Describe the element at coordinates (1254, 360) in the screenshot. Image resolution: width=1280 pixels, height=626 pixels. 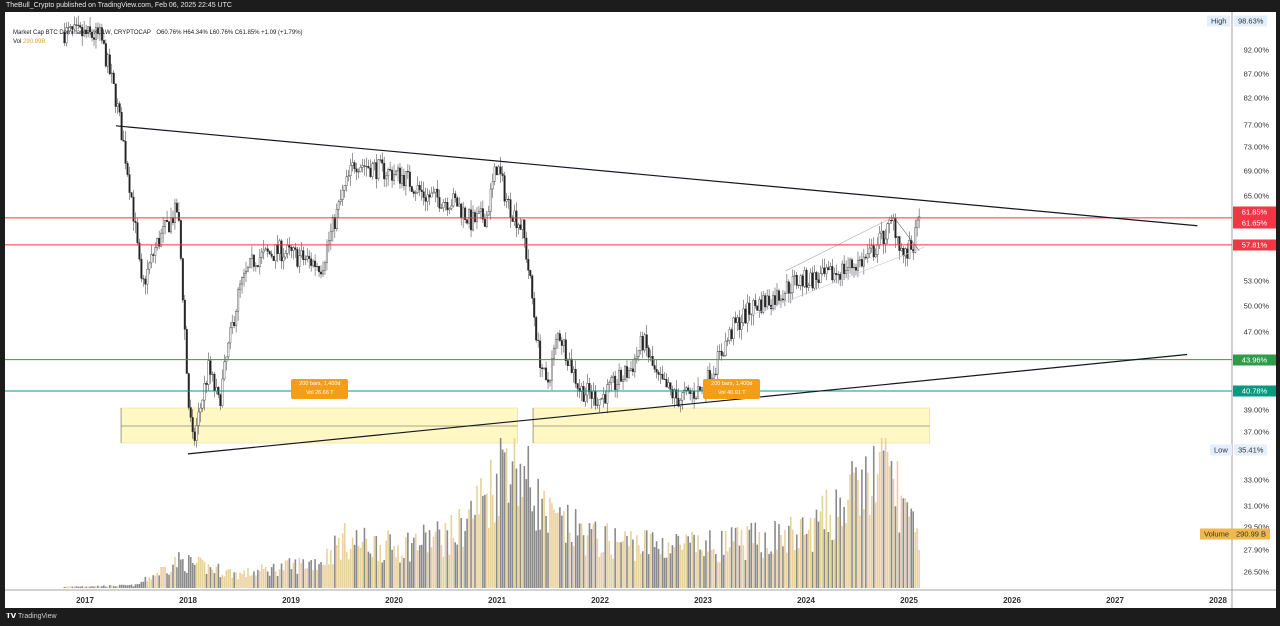
I see `level-price-tag: 43.96%` at that location.